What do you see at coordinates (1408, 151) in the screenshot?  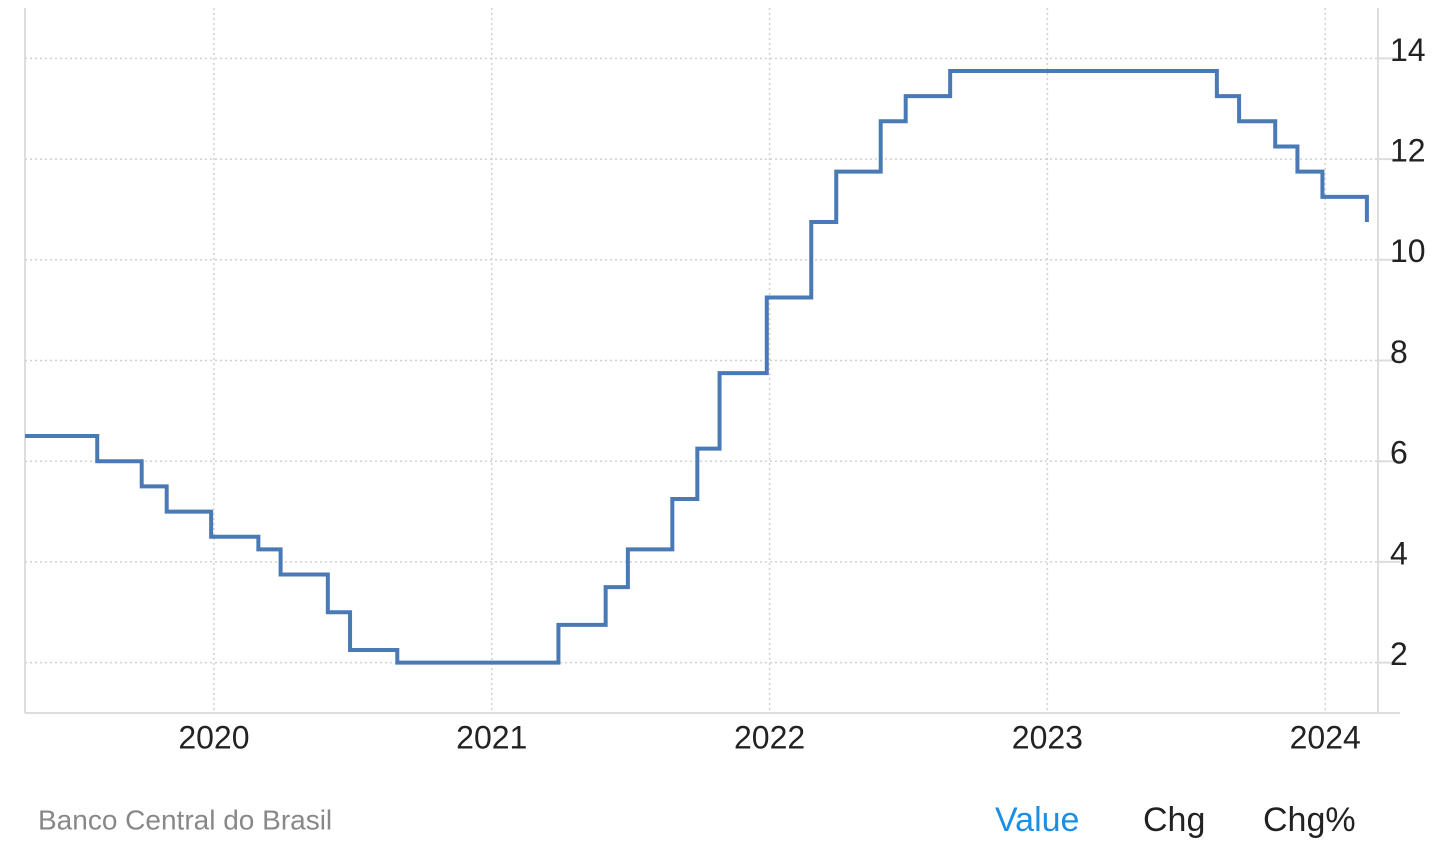 I see `y-tick-label: 12` at bounding box center [1408, 151].